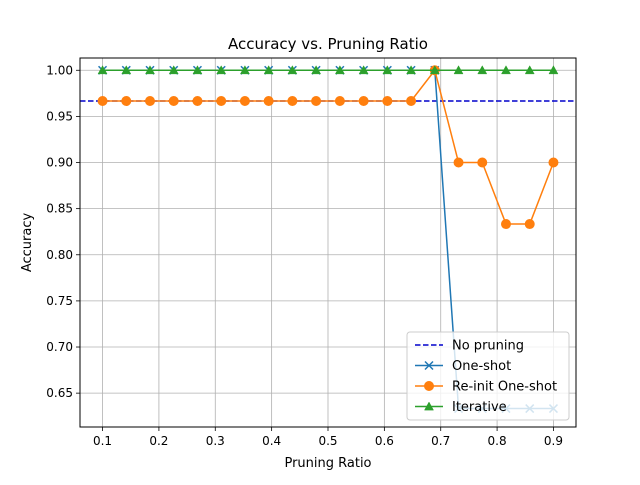 Image resolution: width=640 pixels, height=485 pixels. What do you see at coordinates (158, 441) in the screenshot?
I see `x-tick-label: 0.2` at bounding box center [158, 441].